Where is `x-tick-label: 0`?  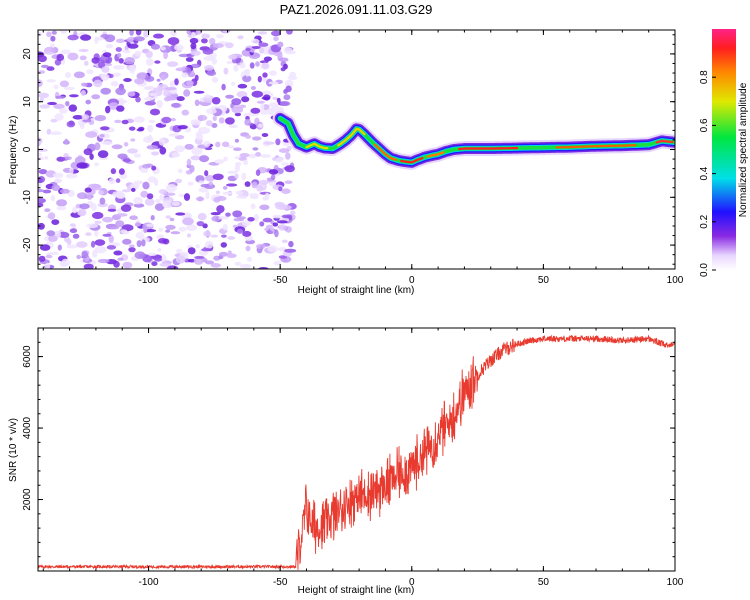
x-tick-label: 0 is located at coordinates (412, 582).